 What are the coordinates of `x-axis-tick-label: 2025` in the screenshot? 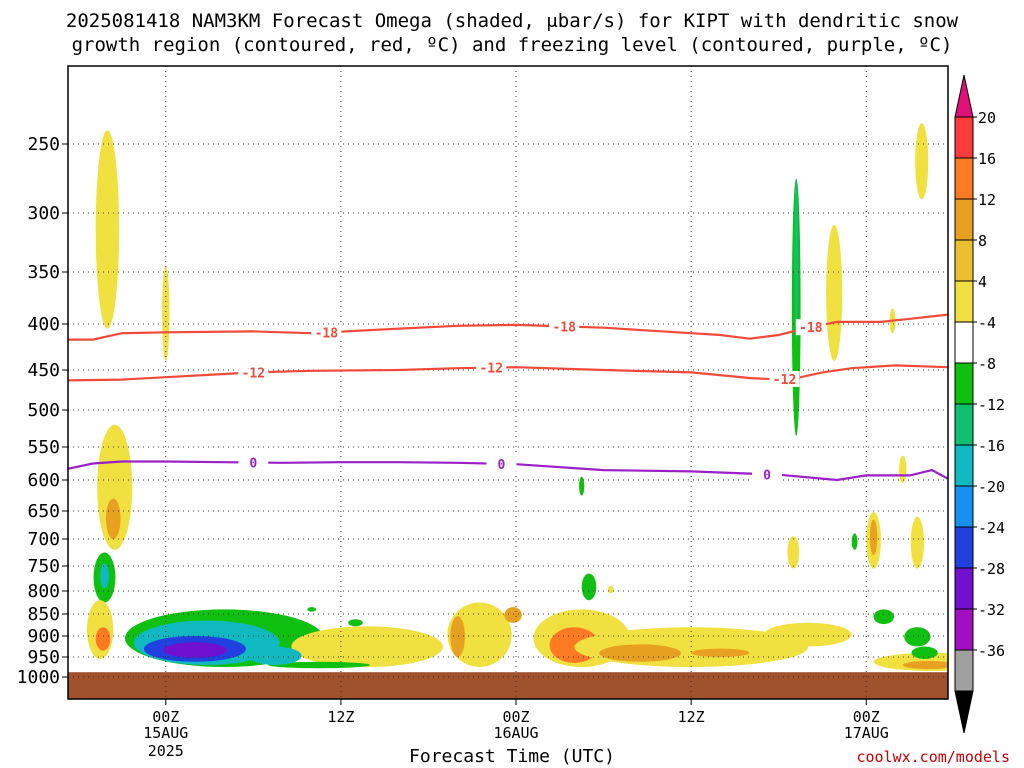 It's located at (166, 751).